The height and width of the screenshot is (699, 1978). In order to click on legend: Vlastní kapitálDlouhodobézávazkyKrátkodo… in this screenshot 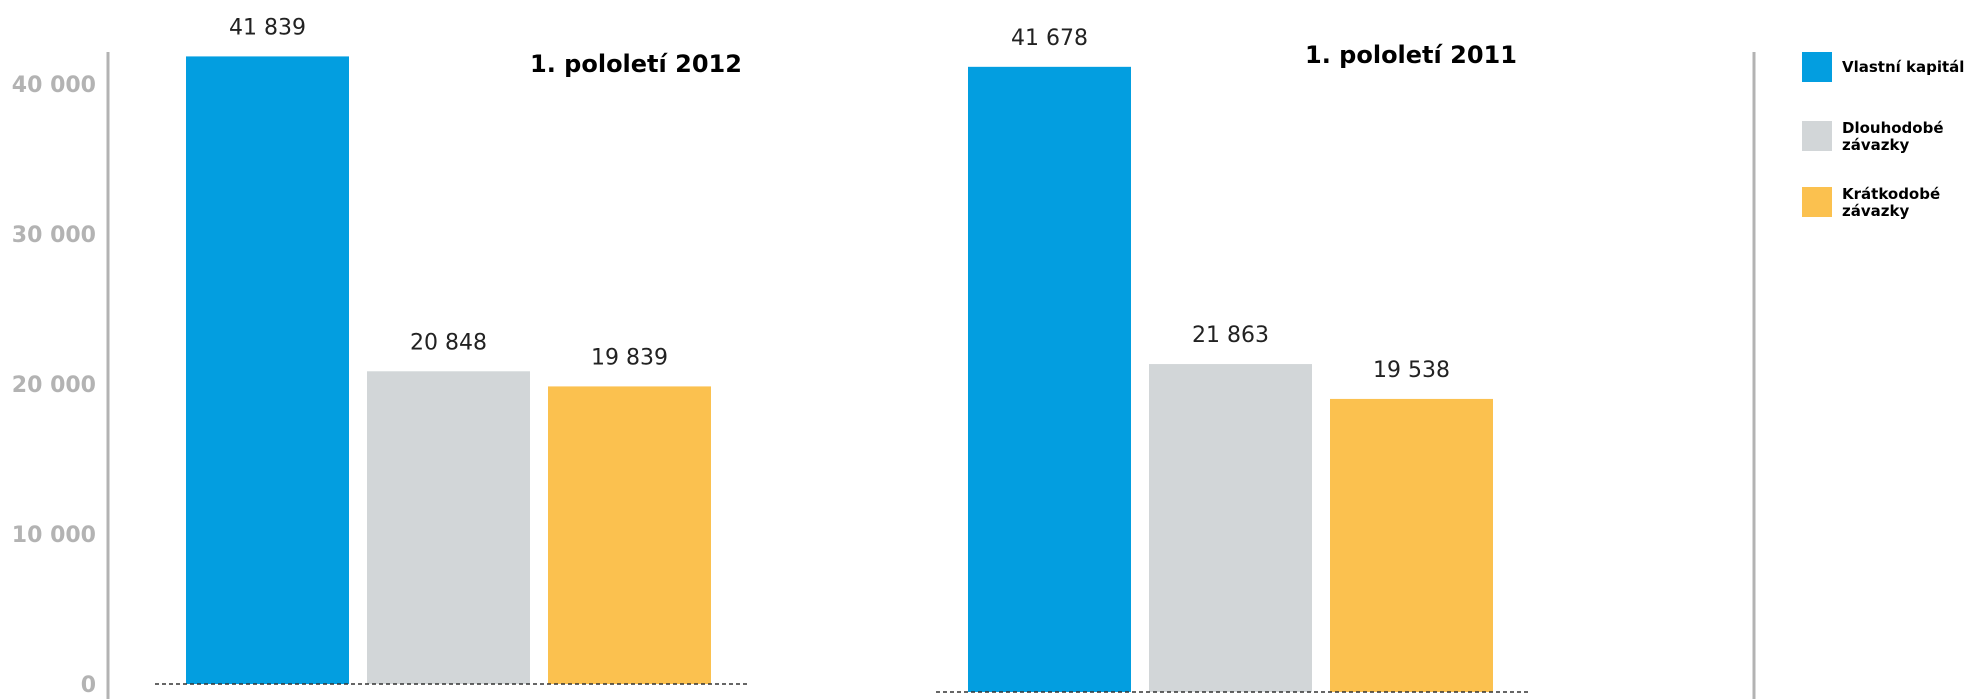, I will do `click(1883, 136)`.